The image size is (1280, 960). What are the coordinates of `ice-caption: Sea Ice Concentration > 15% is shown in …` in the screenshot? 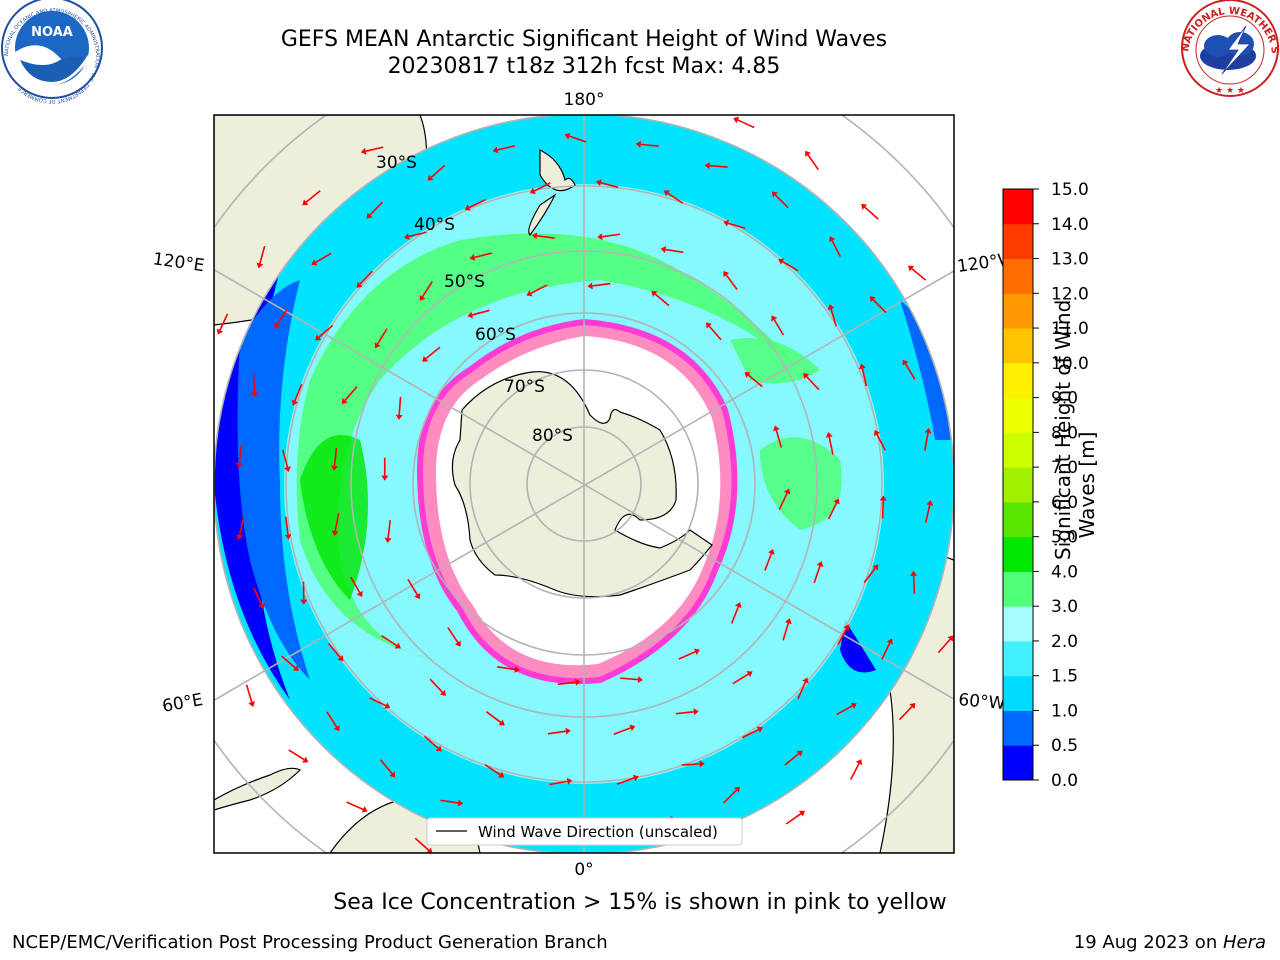 It's located at (640, 902).